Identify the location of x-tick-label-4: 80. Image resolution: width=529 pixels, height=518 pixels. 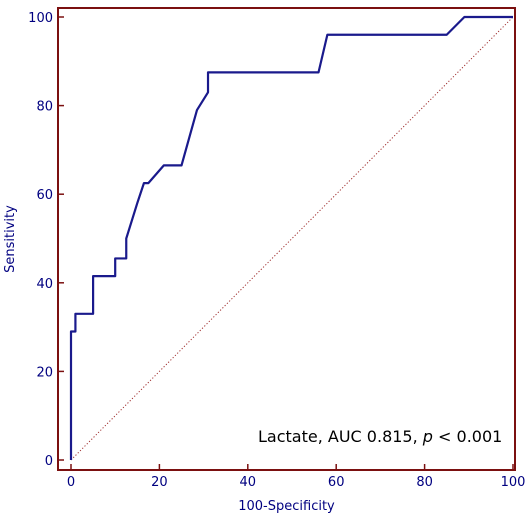
(424, 482).